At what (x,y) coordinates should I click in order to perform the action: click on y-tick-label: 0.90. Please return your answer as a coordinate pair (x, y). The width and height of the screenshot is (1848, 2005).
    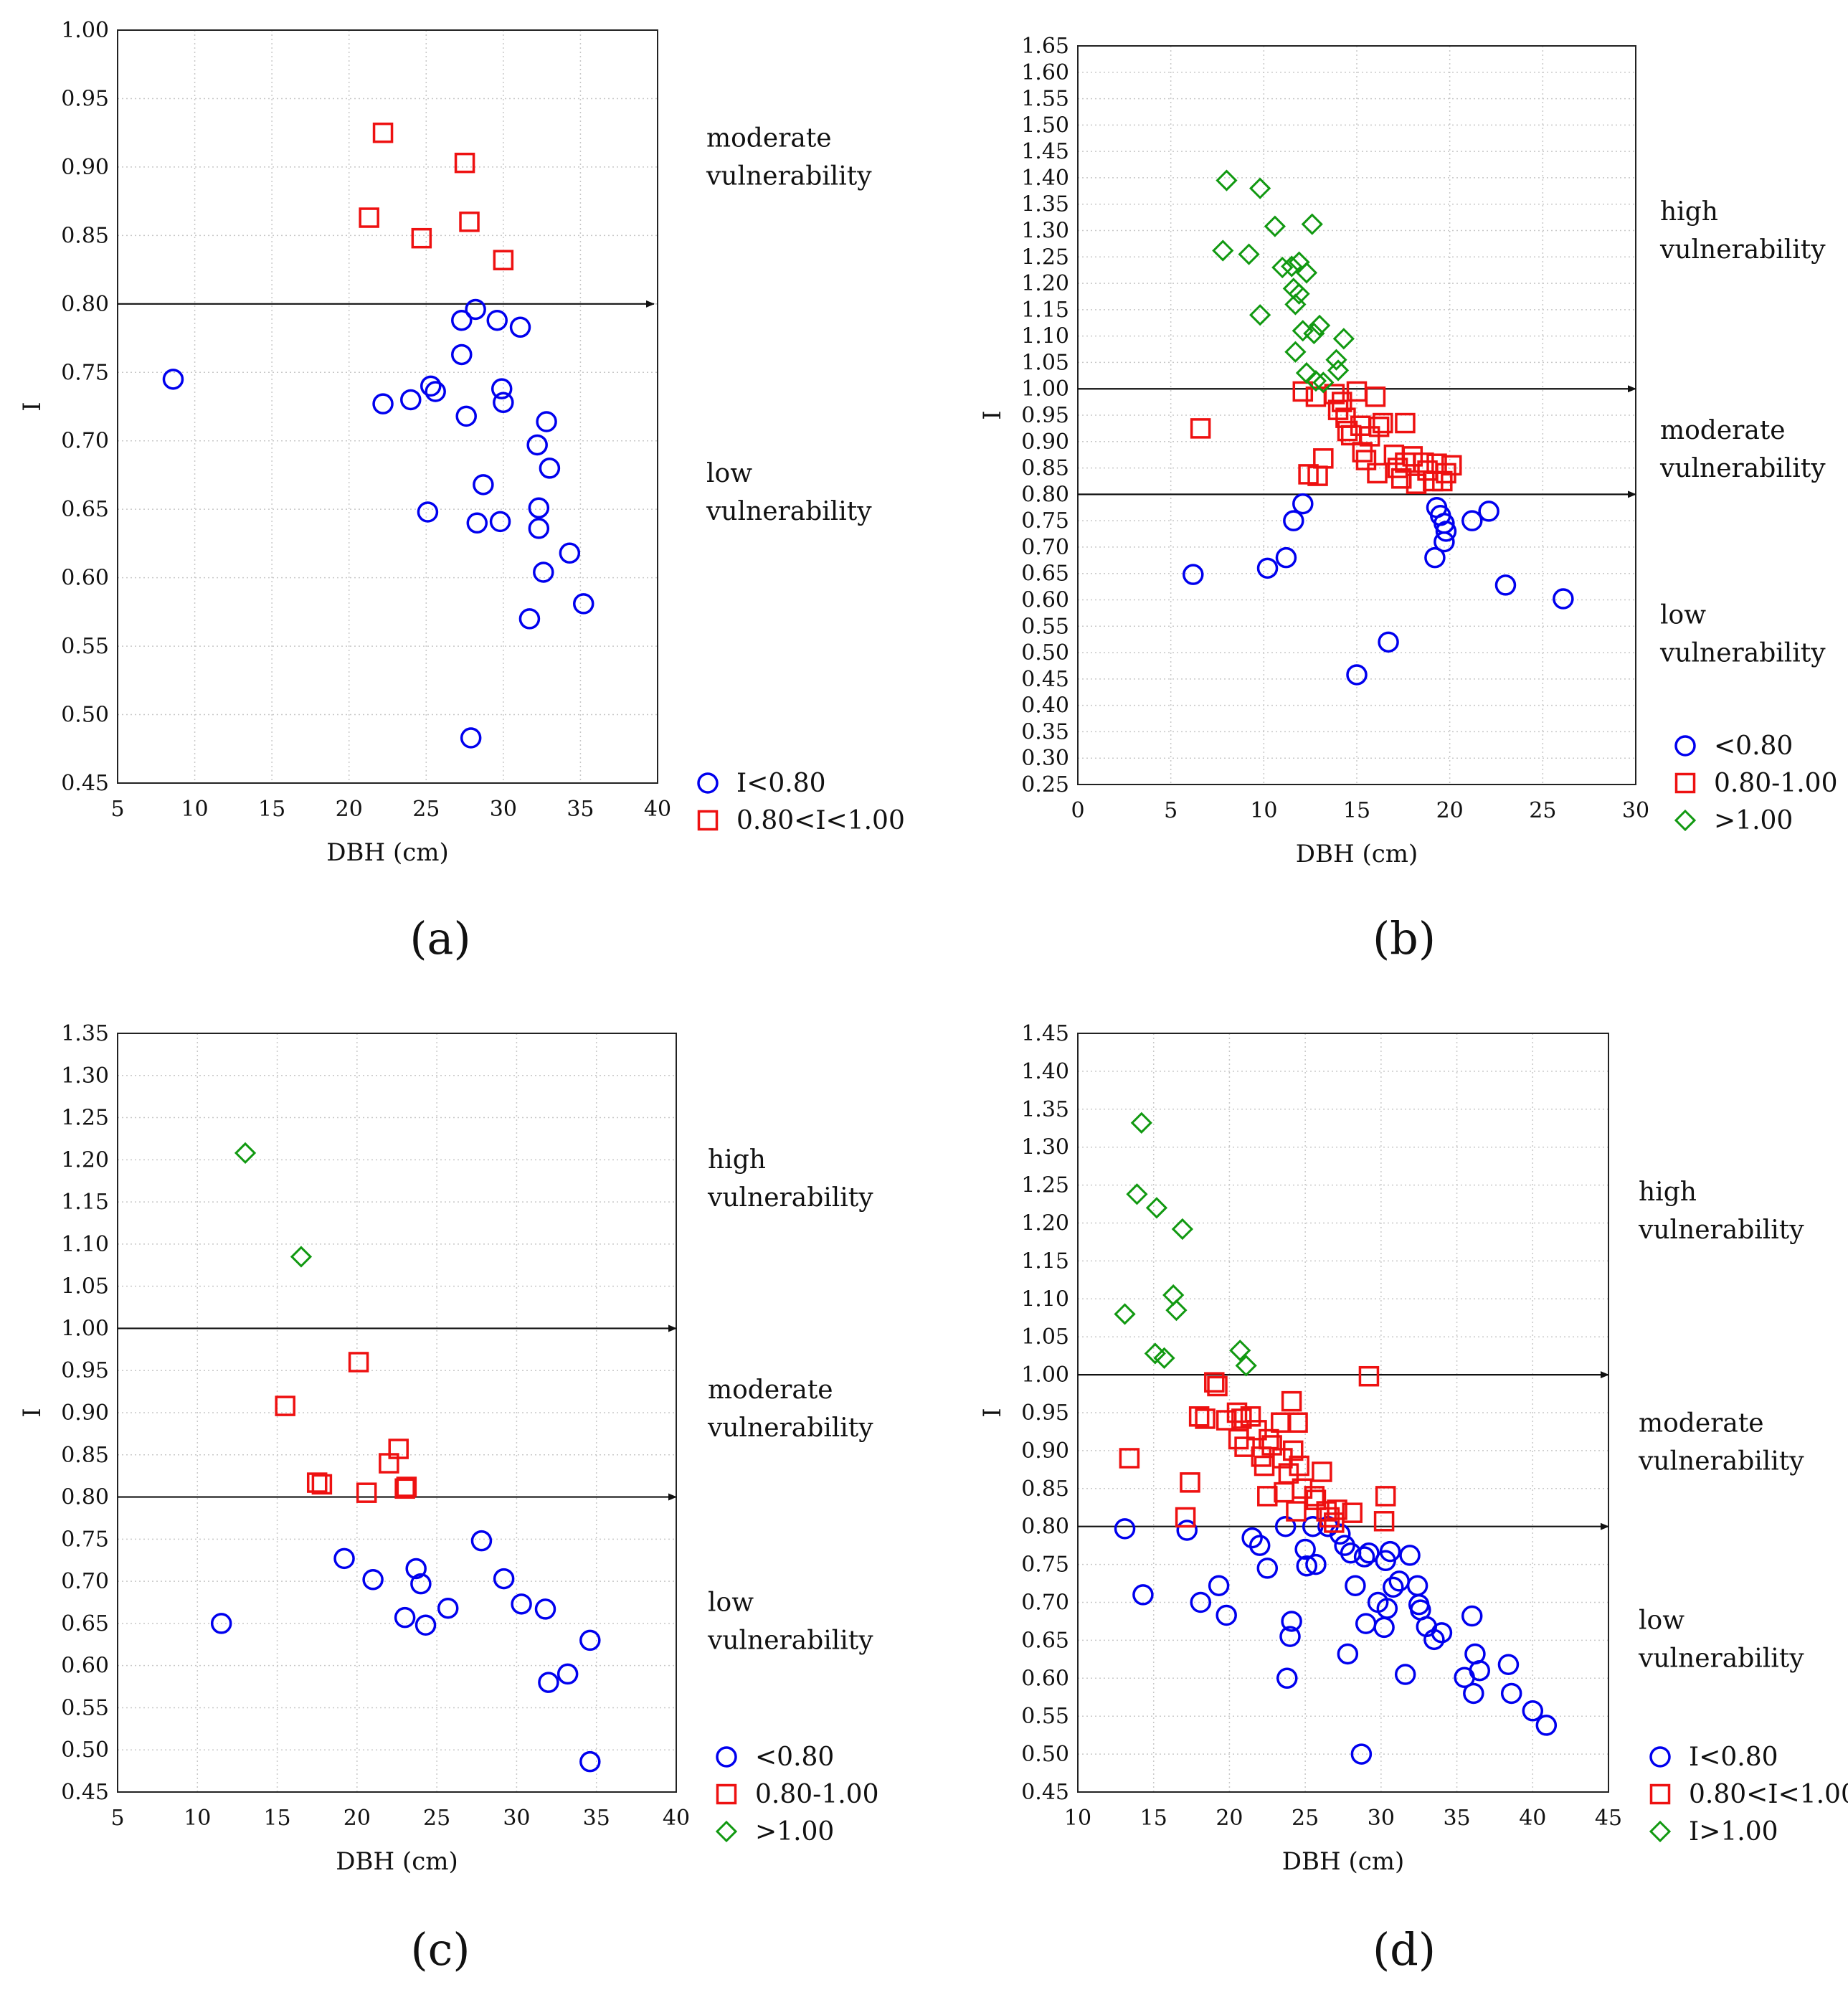
    Looking at the image, I should click on (1045, 1451).